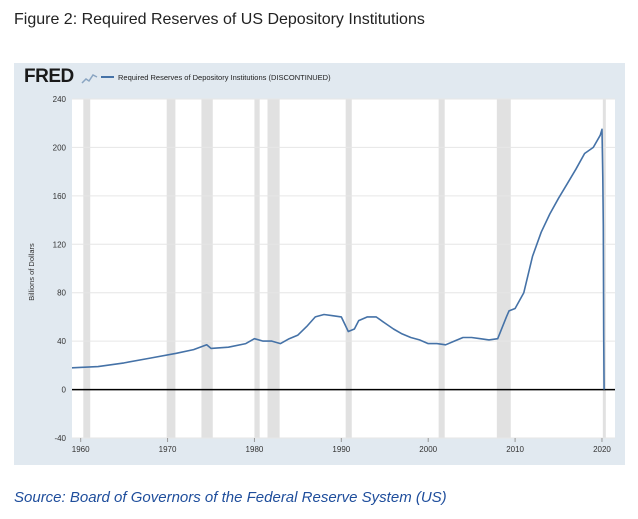 This screenshot has height=519, width=638. I want to click on fred-chart-icon, so click(89, 79).